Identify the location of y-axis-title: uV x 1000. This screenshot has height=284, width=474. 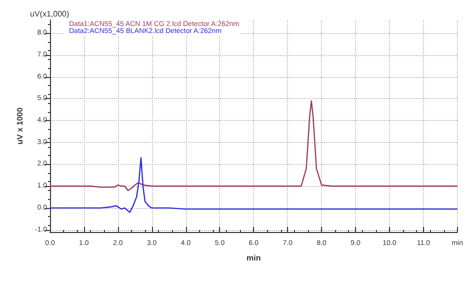
(20, 125).